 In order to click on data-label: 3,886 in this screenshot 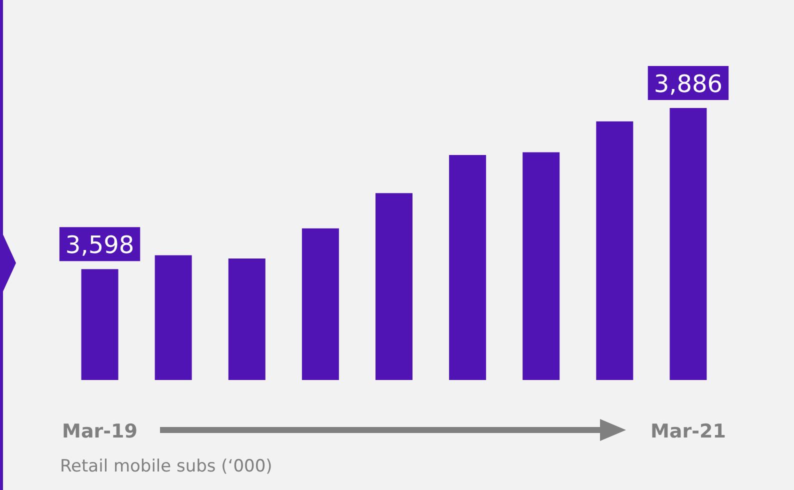, I will do `click(688, 84)`.